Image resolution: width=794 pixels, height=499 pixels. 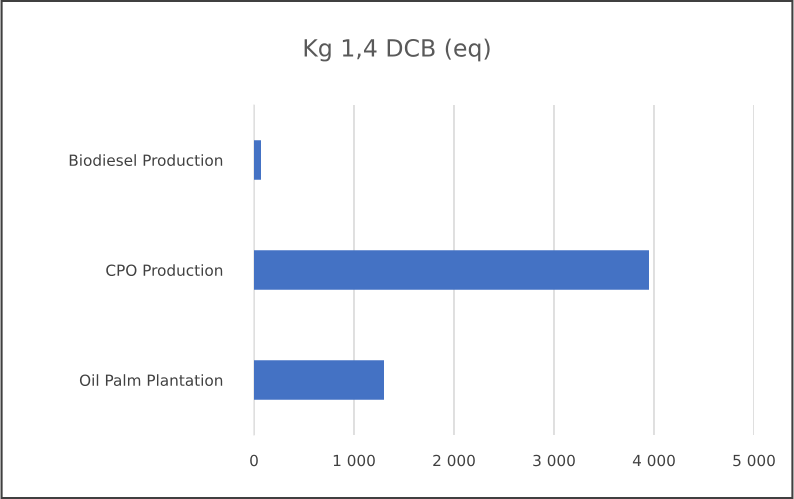 What do you see at coordinates (454, 460) in the screenshot?
I see `x-tick-label: 2 000` at bounding box center [454, 460].